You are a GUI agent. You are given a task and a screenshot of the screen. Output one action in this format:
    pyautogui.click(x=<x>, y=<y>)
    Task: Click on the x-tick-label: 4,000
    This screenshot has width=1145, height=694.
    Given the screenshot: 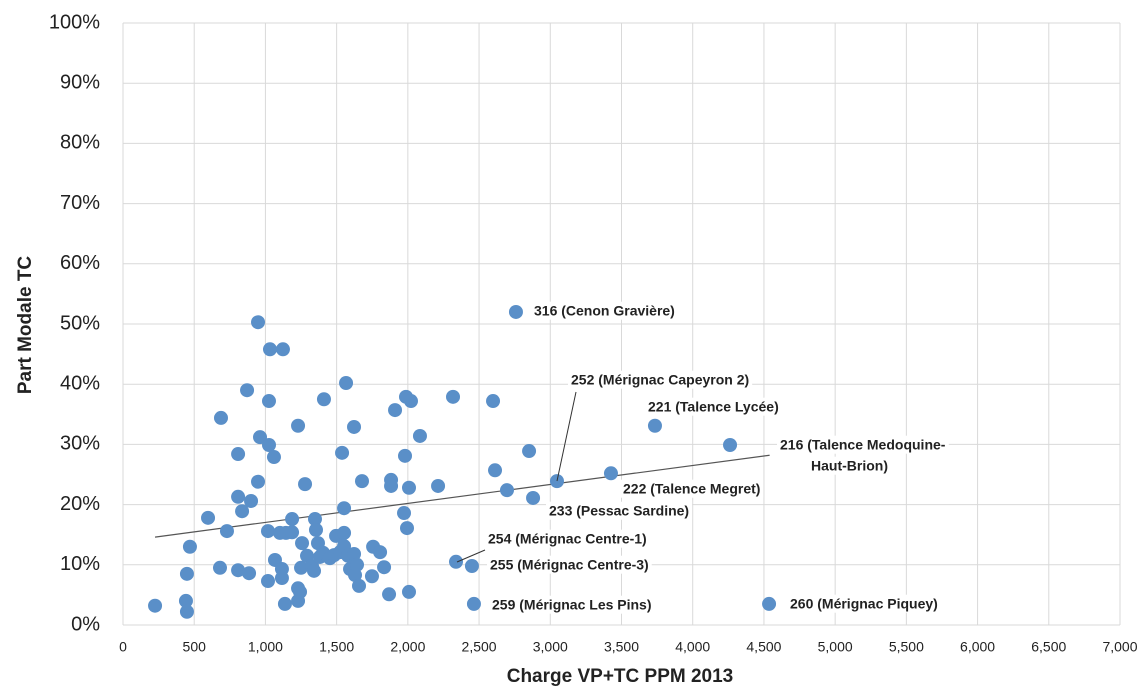 What is the action you would take?
    pyautogui.click(x=692, y=647)
    